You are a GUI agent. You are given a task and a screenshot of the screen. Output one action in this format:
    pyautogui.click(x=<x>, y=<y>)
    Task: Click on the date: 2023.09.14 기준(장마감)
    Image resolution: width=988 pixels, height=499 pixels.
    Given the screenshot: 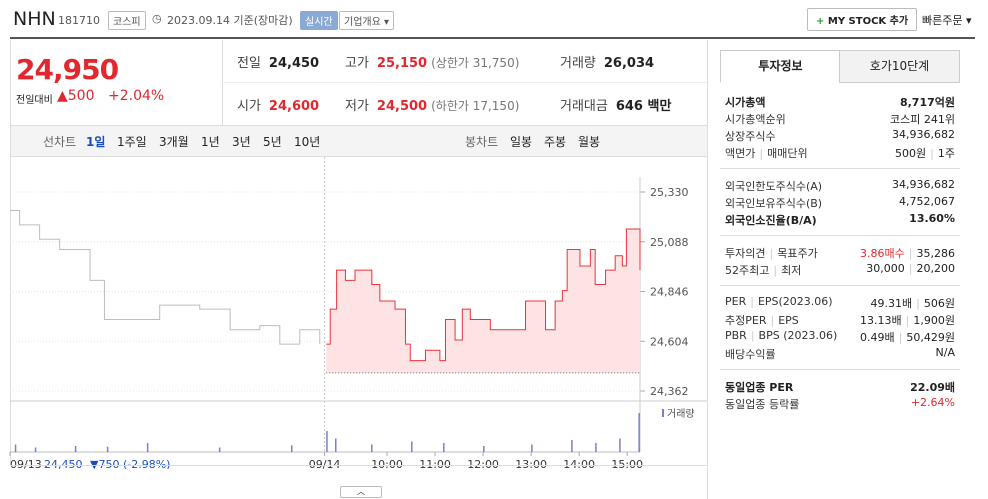 What is the action you would take?
    pyautogui.click(x=230, y=20)
    